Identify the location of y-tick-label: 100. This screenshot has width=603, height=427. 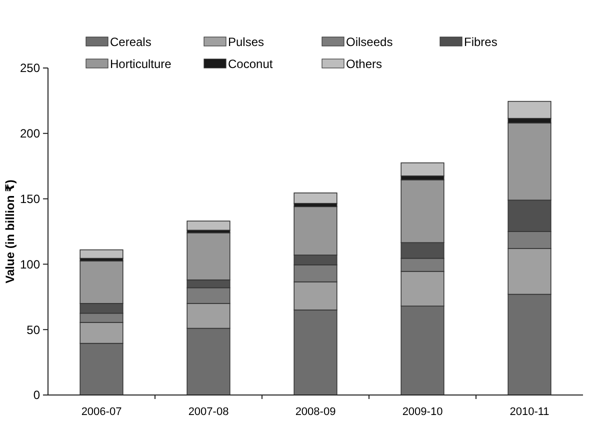
(30, 264).